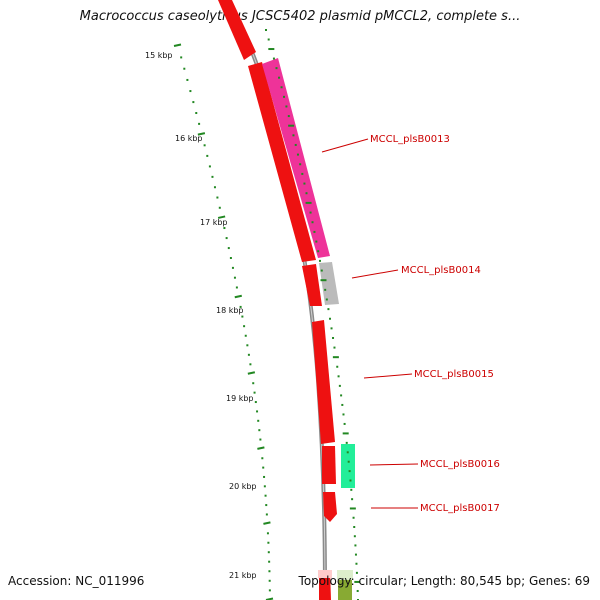 The width and height of the screenshot is (600, 600). I want to click on gene-label-mccl-plsb0016: MCCL_plsB0016, so click(460, 464).